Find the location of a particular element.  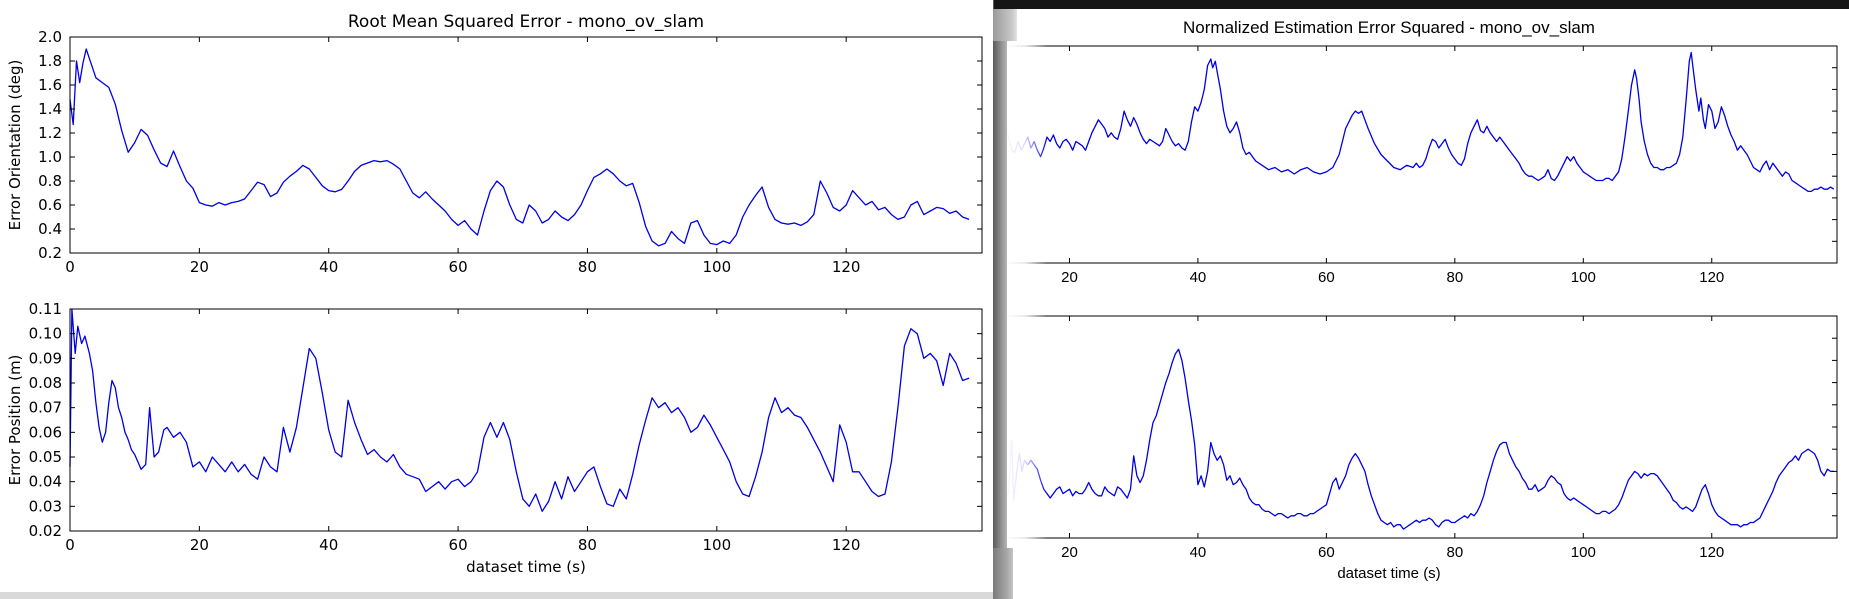

nees-position-xtick-label: 60 is located at coordinates (1326, 552).